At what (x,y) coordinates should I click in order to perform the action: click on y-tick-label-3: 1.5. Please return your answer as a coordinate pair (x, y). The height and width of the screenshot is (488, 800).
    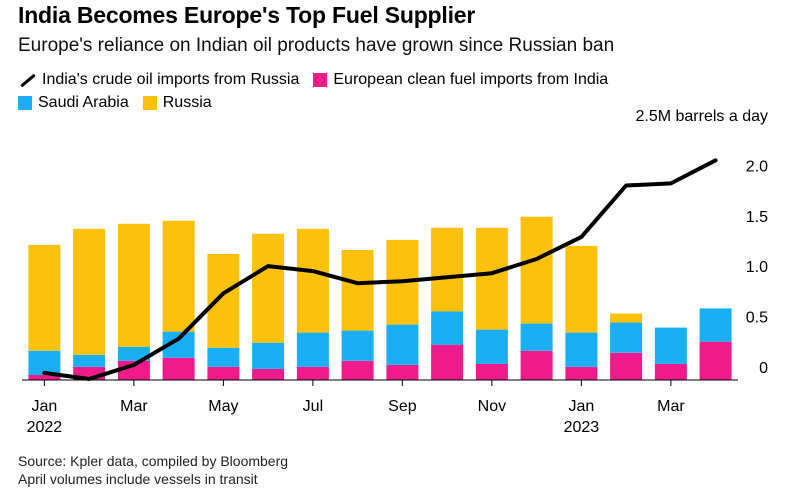
    Looking at the image, I should click on (757, 217).